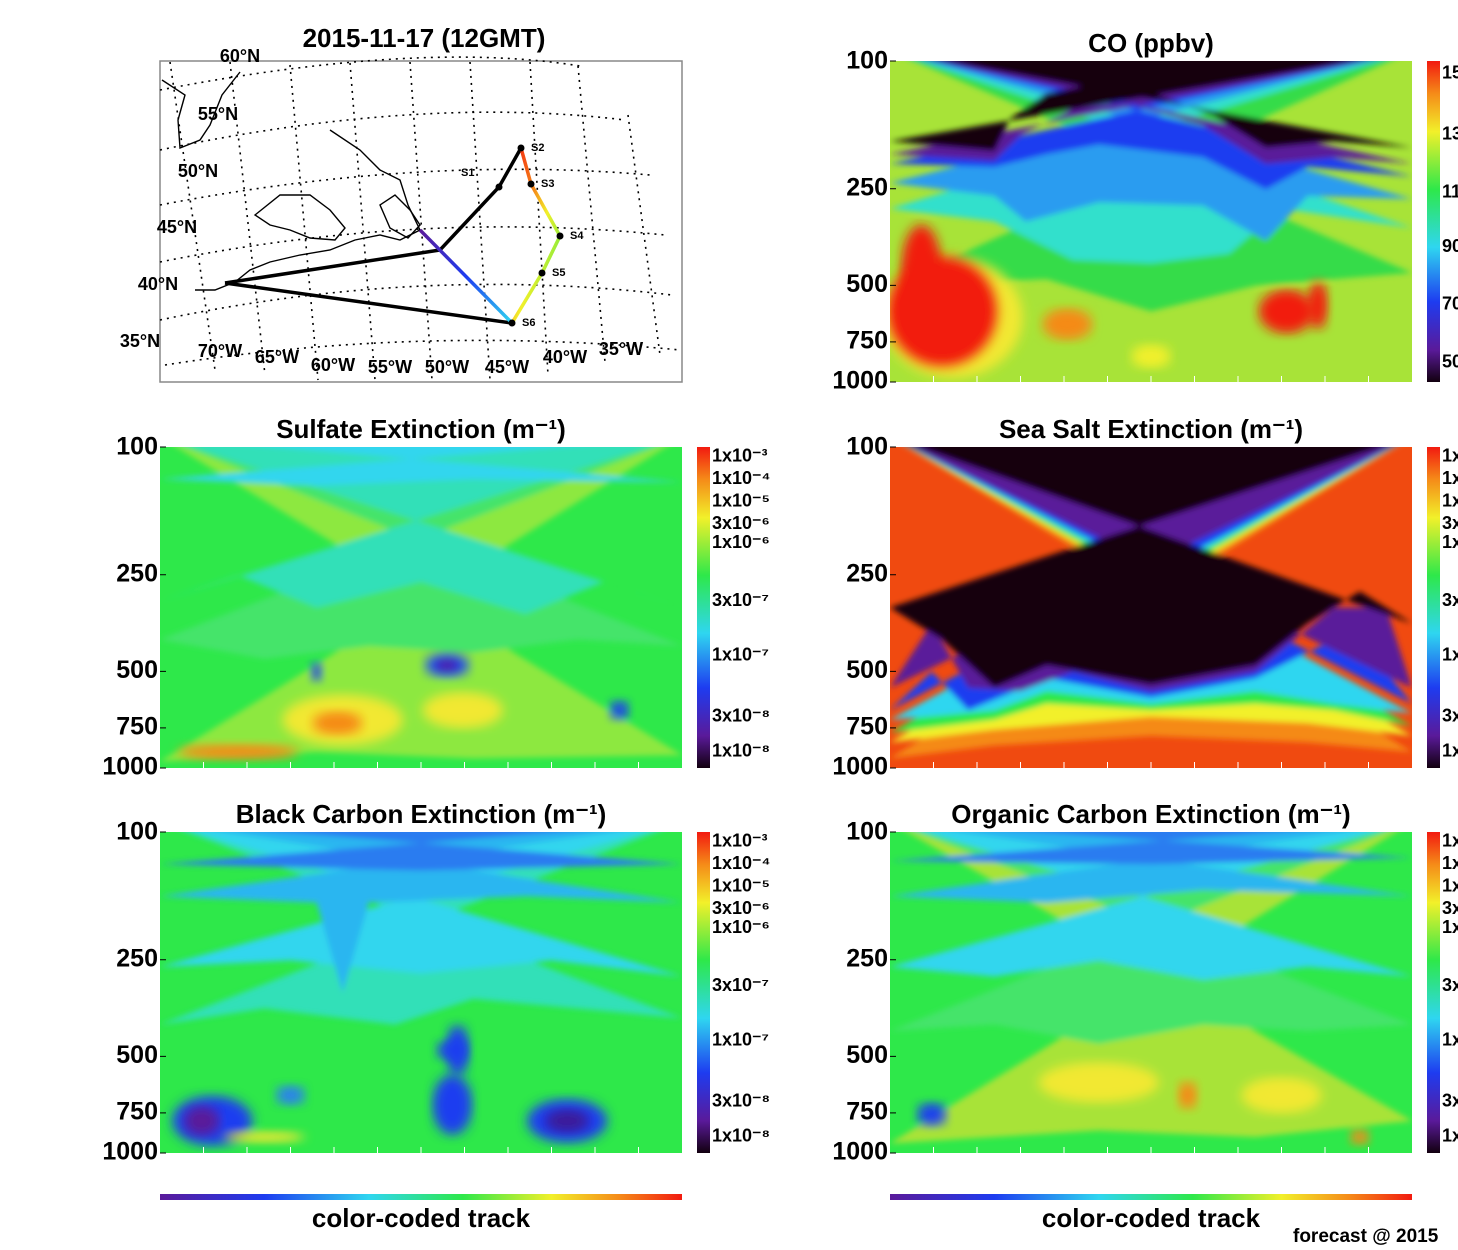 The height and width of the screenshot is (1250, 1458). I want to click on panel-title: Black Carbon Extinction (m⁻¹), so click(421, 814).